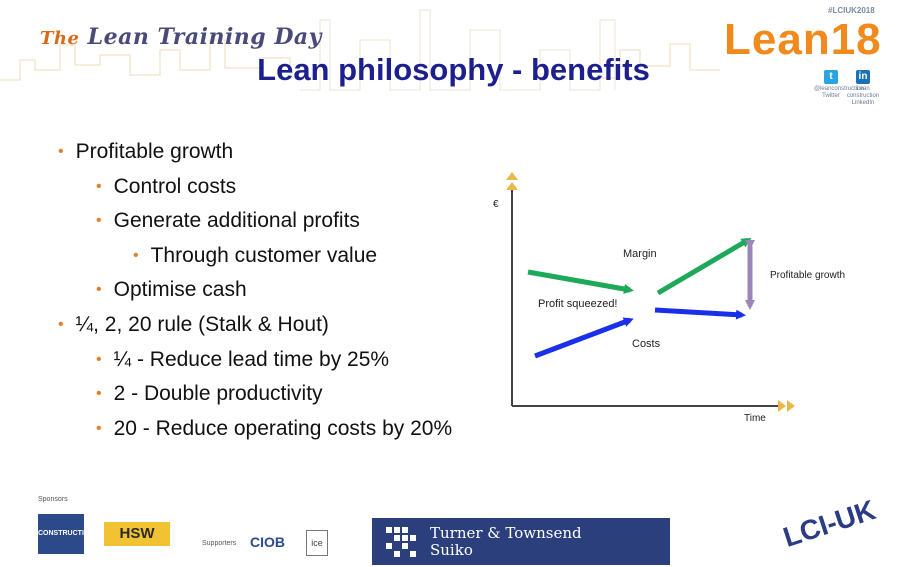  What do you see at coordinates (786, 406) in the screenshot?
I see `x-axis-arrow-icon` at bounding box center [786, 406].